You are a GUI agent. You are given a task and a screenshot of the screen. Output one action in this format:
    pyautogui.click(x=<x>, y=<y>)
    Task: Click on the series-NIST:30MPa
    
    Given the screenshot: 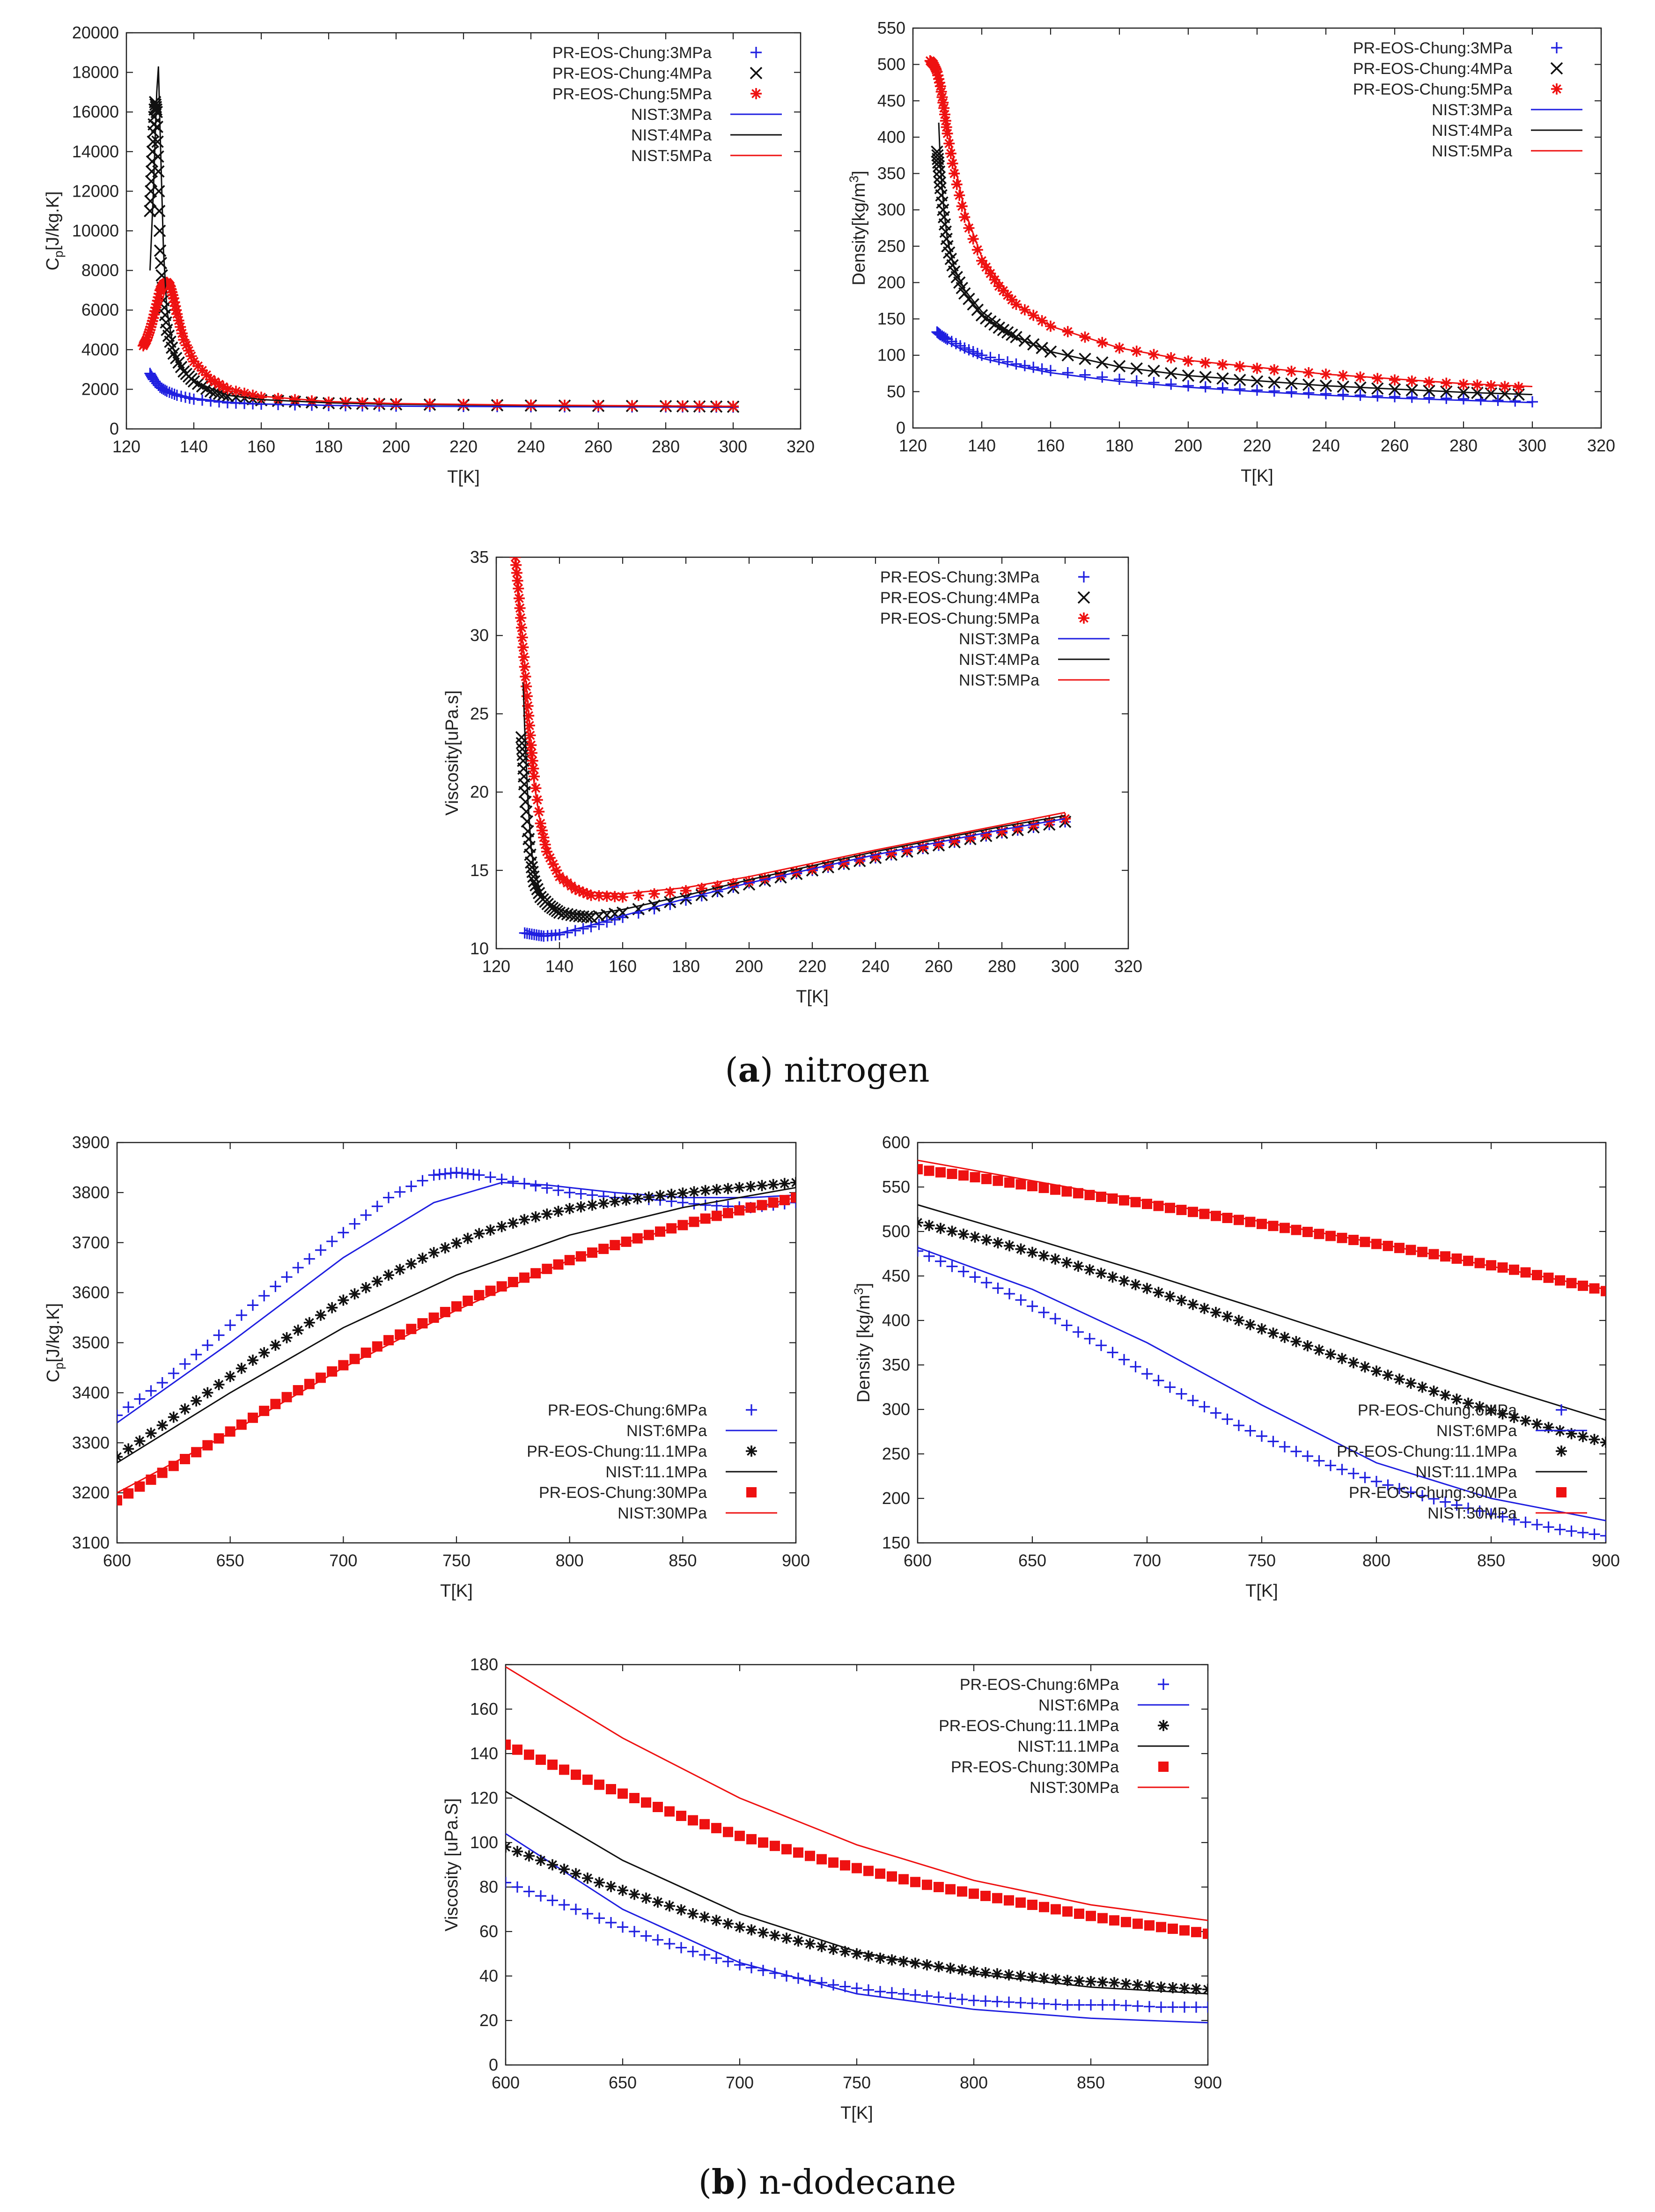 What is the action you would take?
    pyautogui.click(x=456, y=1346)
    